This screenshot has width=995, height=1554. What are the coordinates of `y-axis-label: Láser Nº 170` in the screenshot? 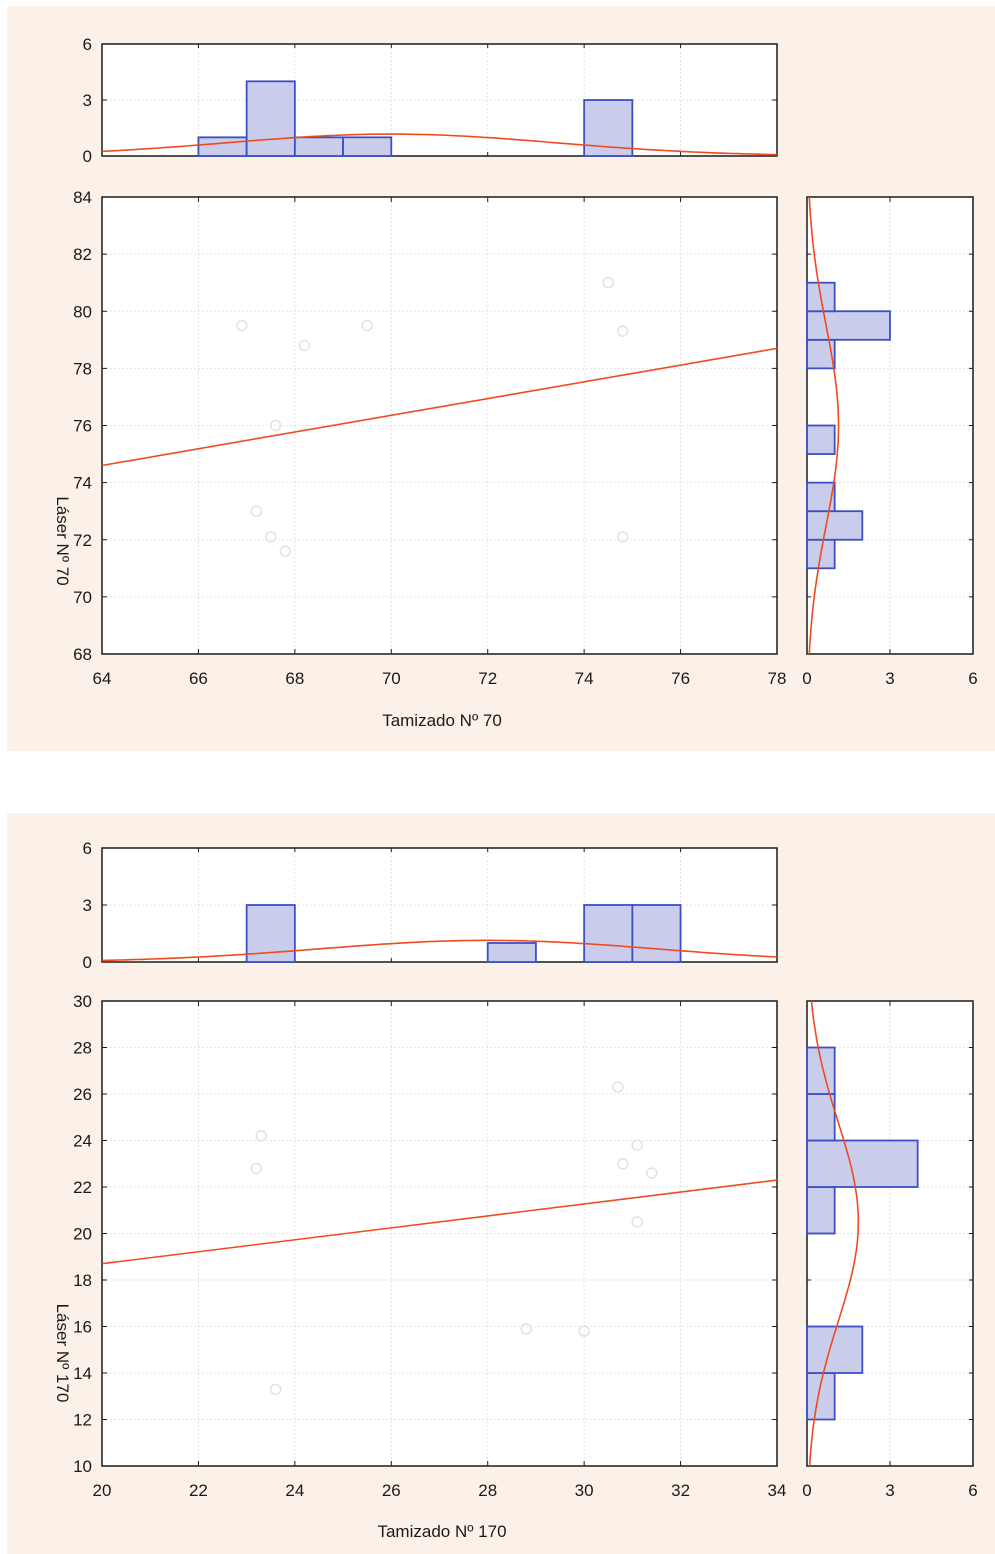 It's located at (62, 1353).